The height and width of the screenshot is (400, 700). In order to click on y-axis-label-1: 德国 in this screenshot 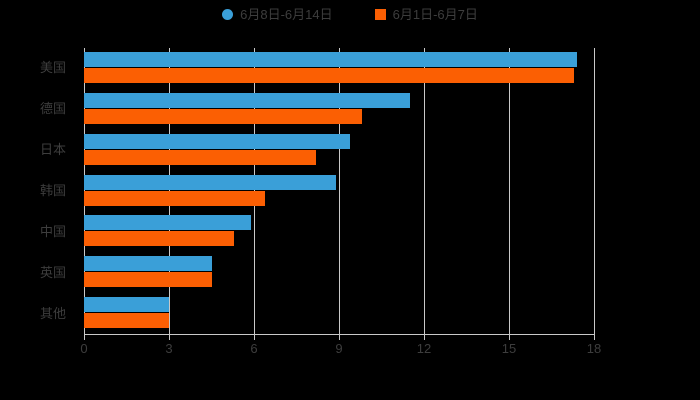, I will do `click(52, 109)`.